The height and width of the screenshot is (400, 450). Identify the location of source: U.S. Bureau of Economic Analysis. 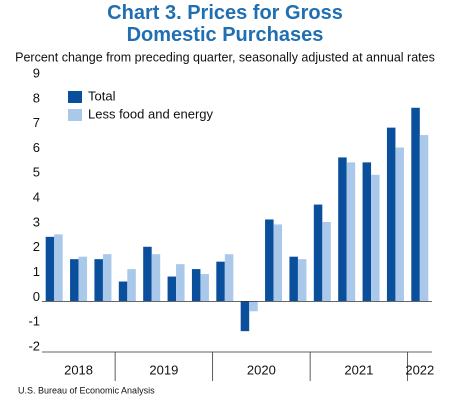
(86, 390).